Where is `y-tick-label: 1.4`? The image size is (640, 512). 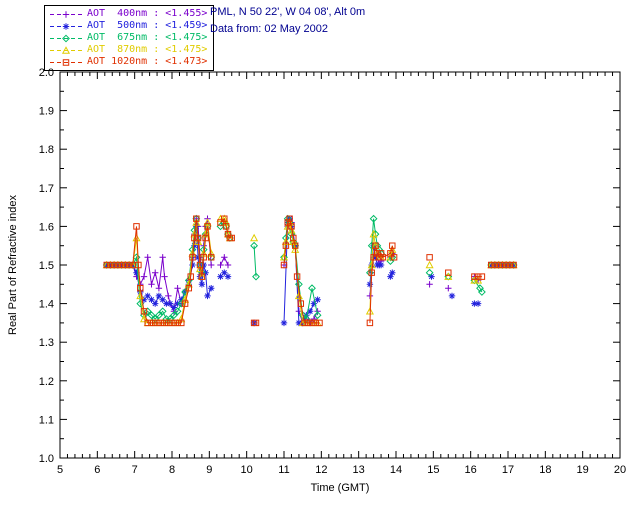
y-tick-label: 1.4 is located at coordinates (46, 305).